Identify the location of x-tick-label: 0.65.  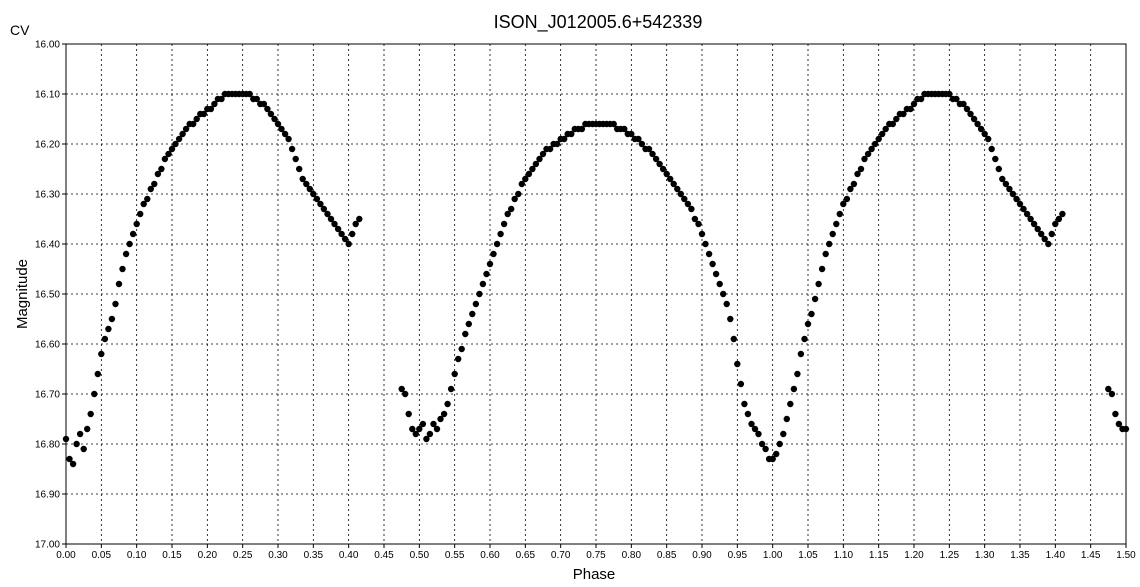
(526, 555).